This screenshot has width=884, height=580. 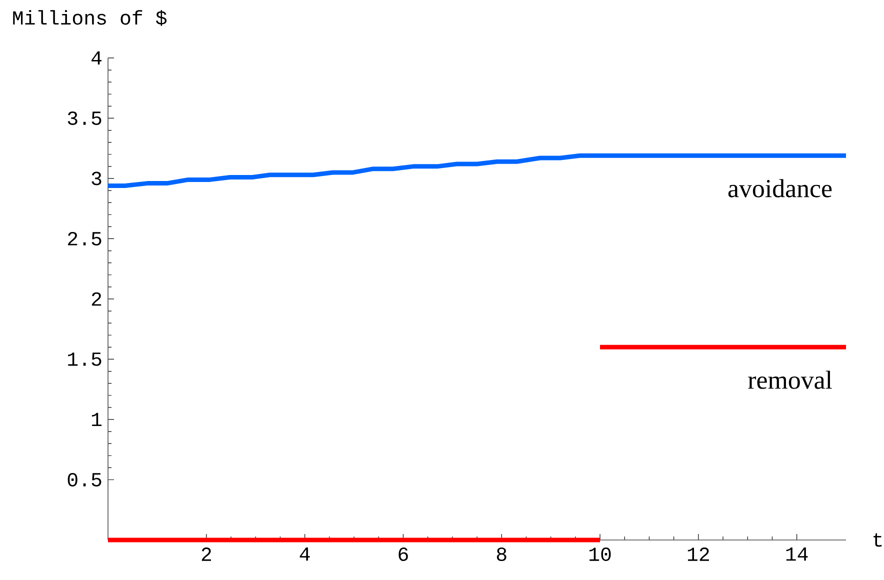 What do you see at coordinates (97, 419) in the screenshot?
I see `y-tick-label: 1` at bounding box center [97, 419].